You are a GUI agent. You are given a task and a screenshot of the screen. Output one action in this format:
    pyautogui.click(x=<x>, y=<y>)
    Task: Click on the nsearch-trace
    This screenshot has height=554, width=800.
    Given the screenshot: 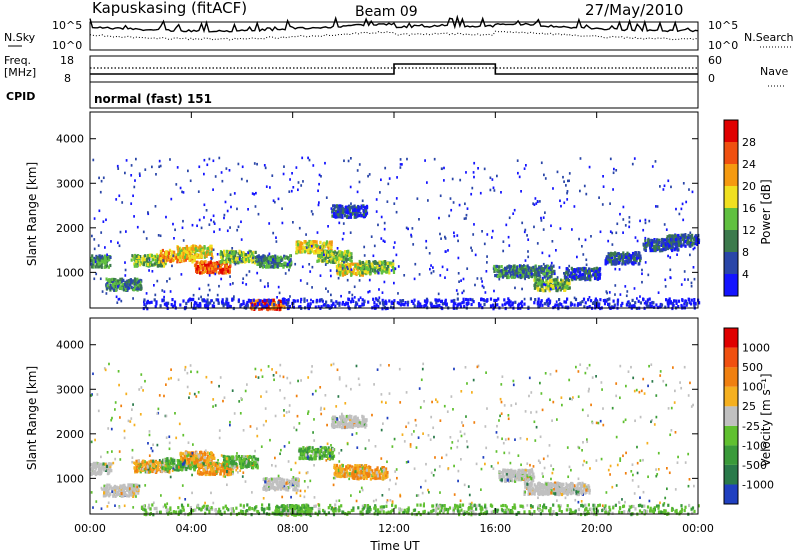 What is the action you would take?
    pyautogui.click(x=394, y=35)
    